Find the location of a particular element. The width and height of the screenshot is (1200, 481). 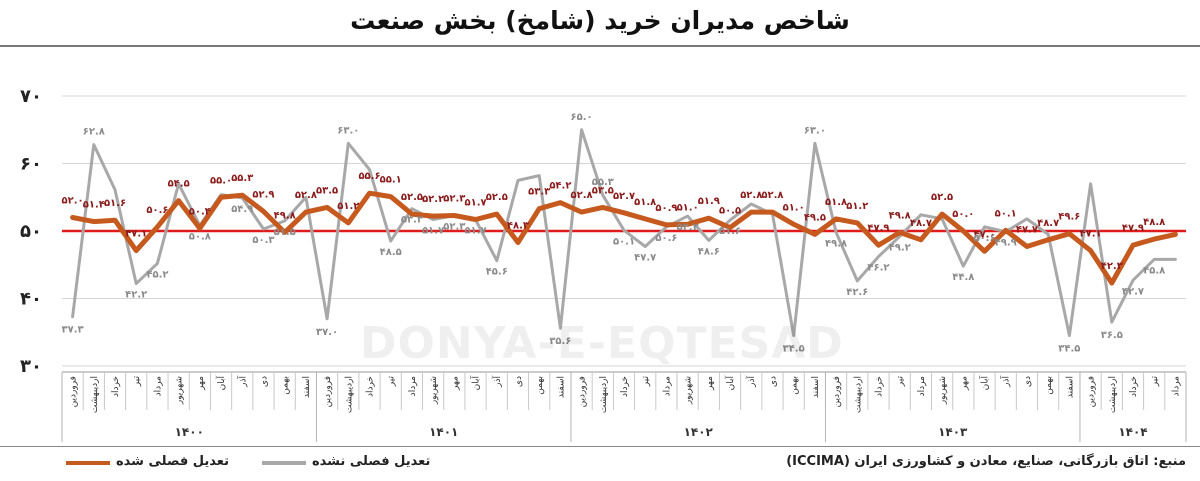

data-label-unadjusted: ۴۶.۲ is located at coordinates (878, 268).